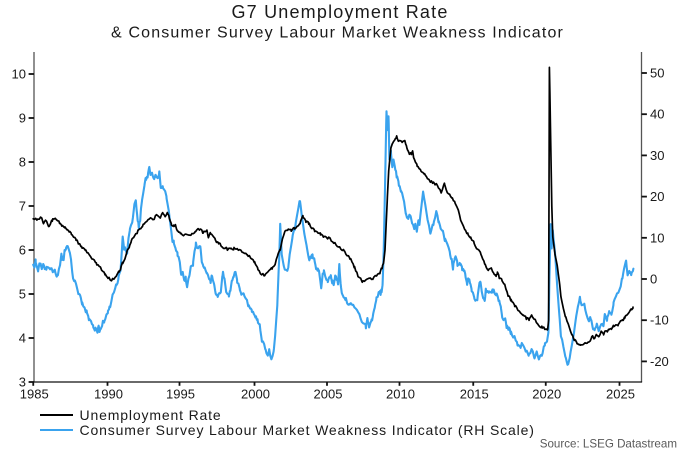  What do you see at coordinates (180, 394) in the screenshot?
I see `svg-text: 1995` at bounding box center [180, 394].